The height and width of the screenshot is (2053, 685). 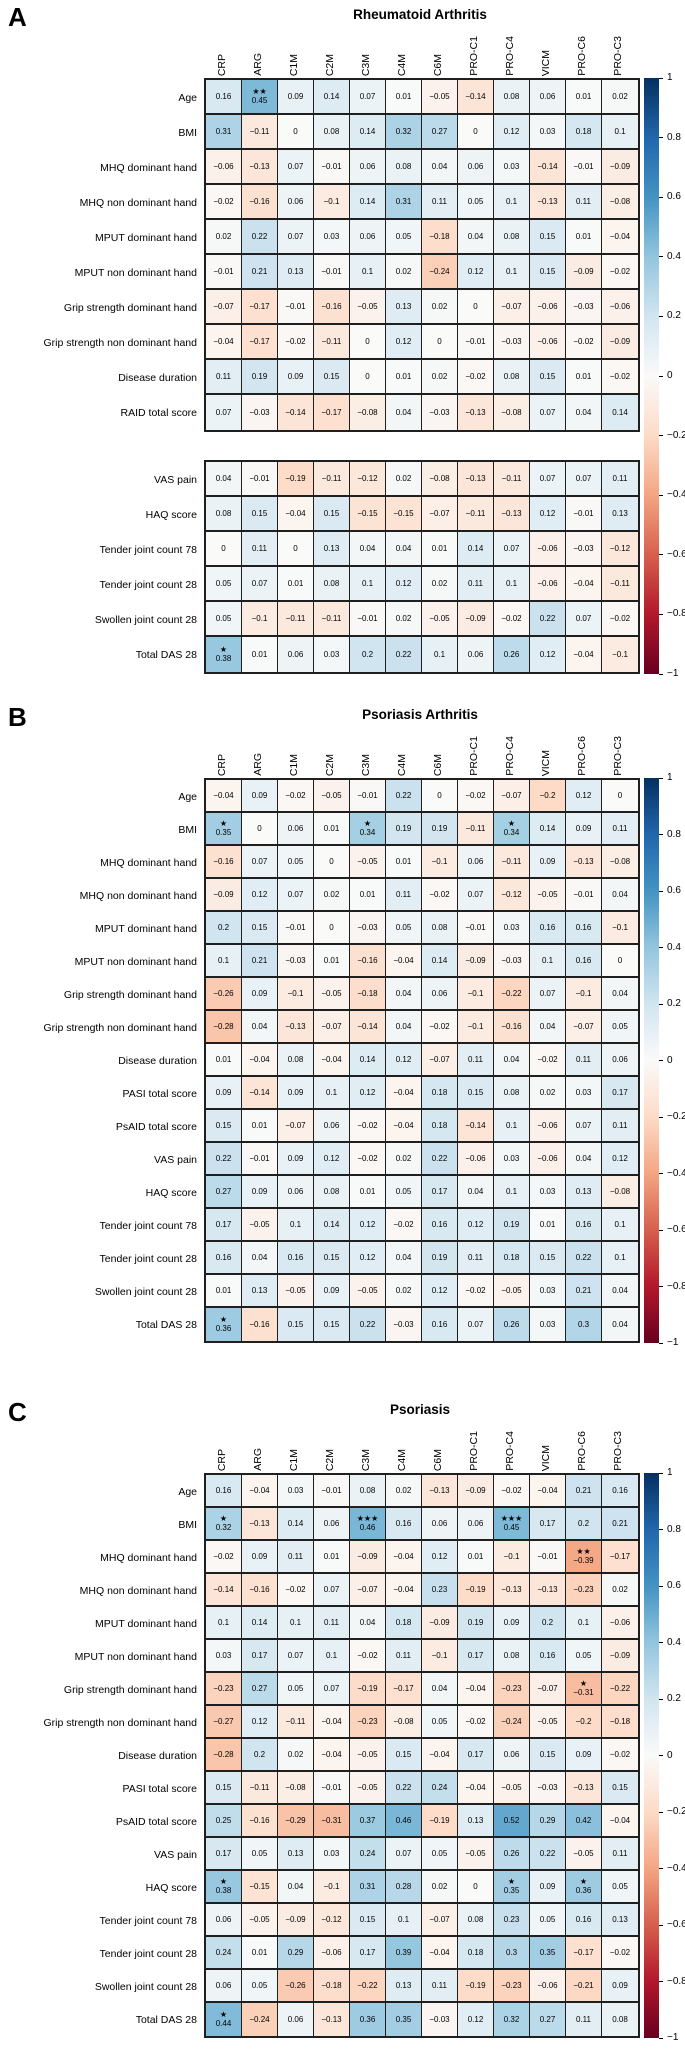 What do you see at coordinates (224, 1953) in the screenshot?
I see `heatmap-cell: 0.24` at bounding box center [224, 1953].